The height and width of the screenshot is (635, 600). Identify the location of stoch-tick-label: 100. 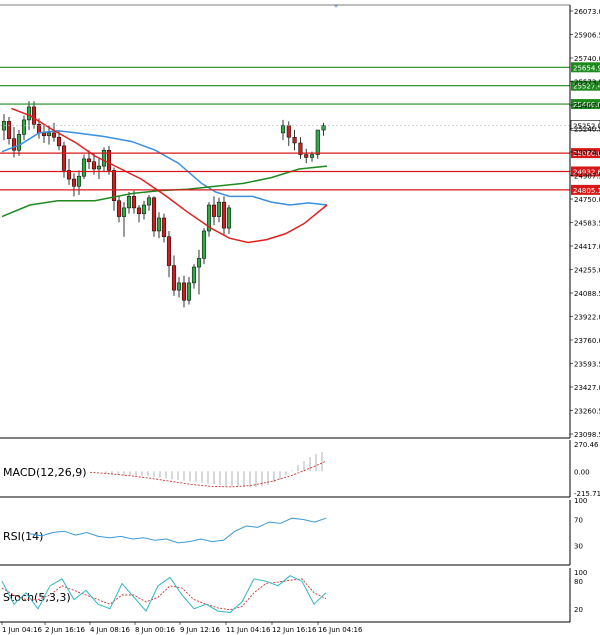
(580, 573).